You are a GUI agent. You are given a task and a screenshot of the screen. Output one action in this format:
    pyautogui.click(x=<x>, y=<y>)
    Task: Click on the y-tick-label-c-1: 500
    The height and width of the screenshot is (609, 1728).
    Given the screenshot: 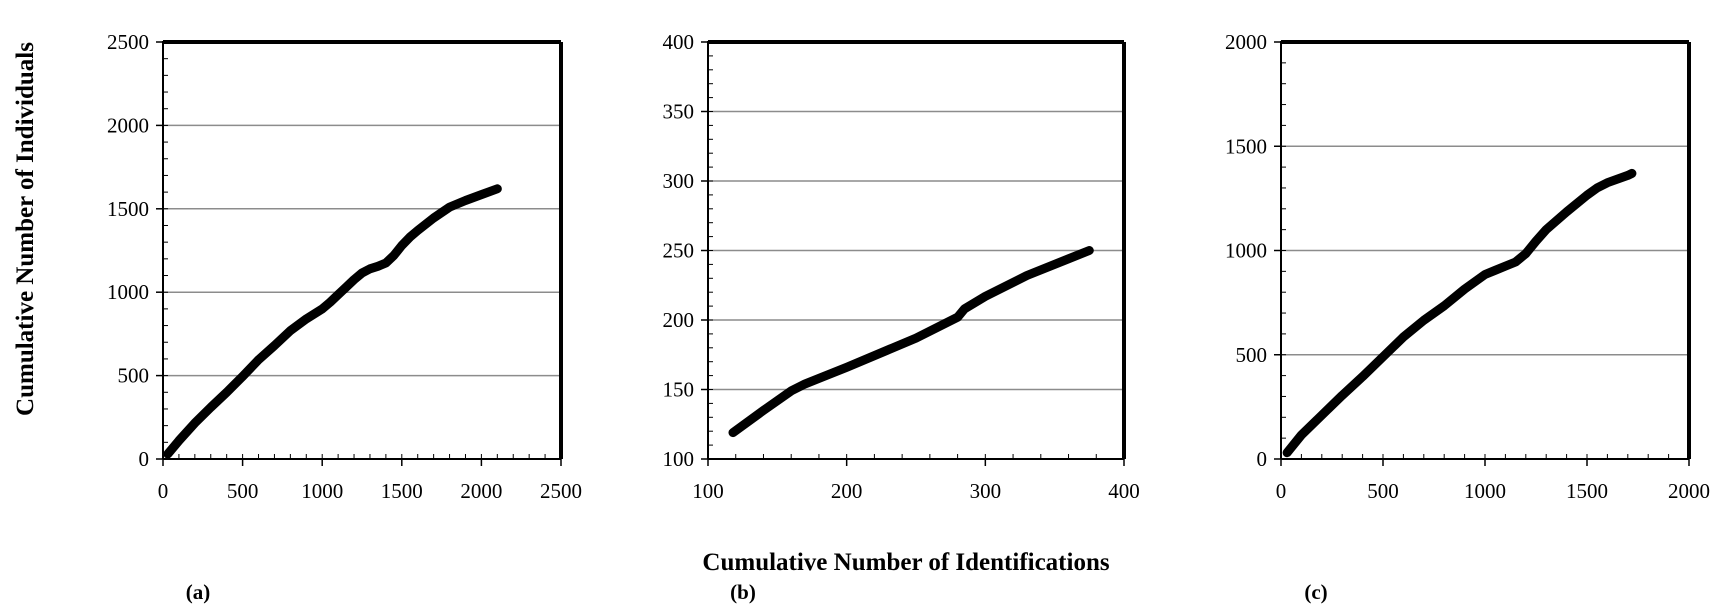 What is the action you would take?
    pyautogui.click(x=1252, y=355)
    